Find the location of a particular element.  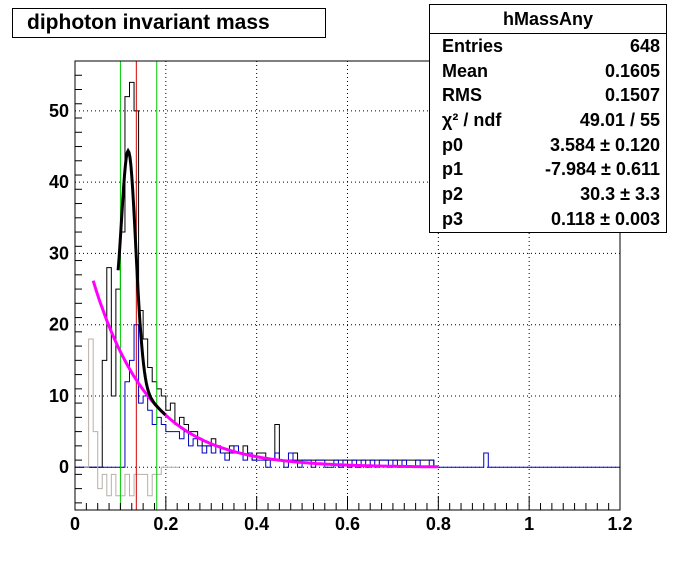

stats-row-p1: p1 -7.984 ± 0.611 is located at coordinates (548, 169).